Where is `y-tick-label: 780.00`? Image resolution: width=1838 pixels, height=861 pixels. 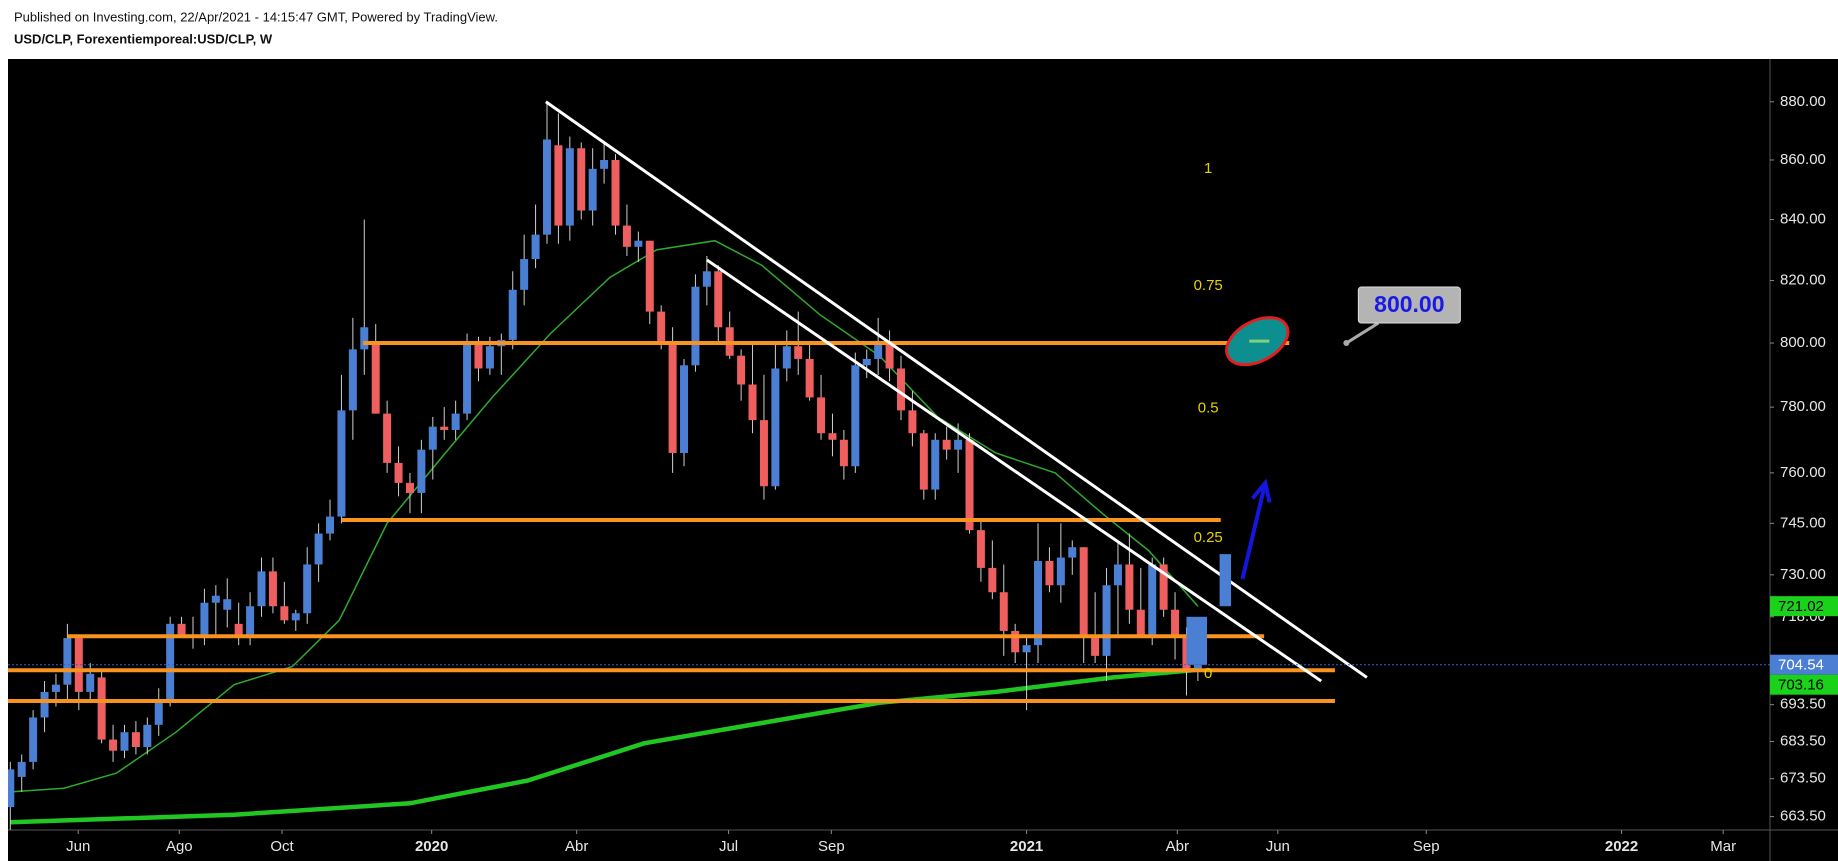
y-tick-label: 780.00 is located at coordinates (1803, 406).